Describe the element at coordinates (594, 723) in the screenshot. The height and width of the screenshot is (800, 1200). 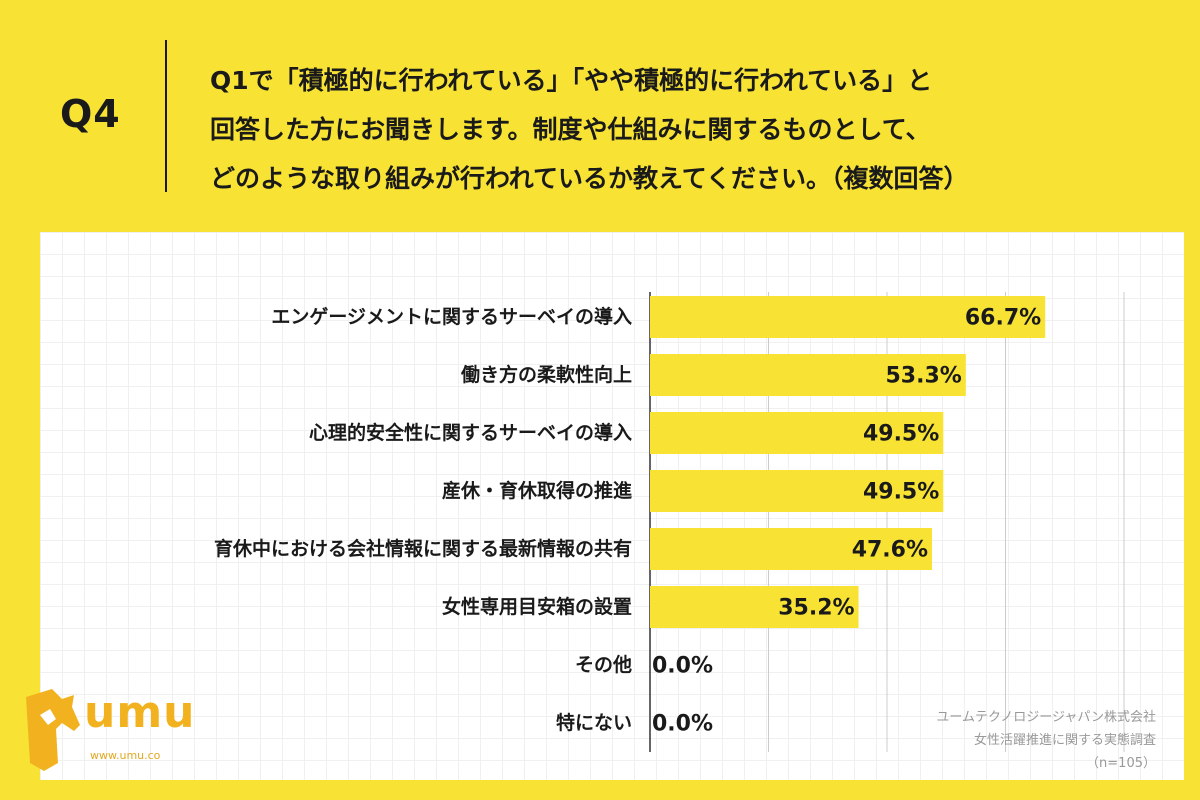
I see `category-label: 特にない` at that location.